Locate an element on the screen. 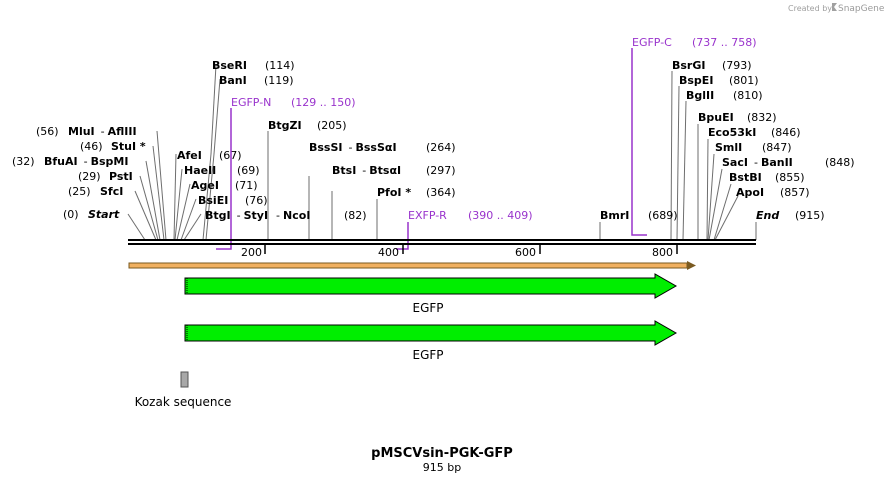 The image size is (885, 483). site-btsi-btsai: BtsI - BtsαI (297) is located at coordinates (394, 170).